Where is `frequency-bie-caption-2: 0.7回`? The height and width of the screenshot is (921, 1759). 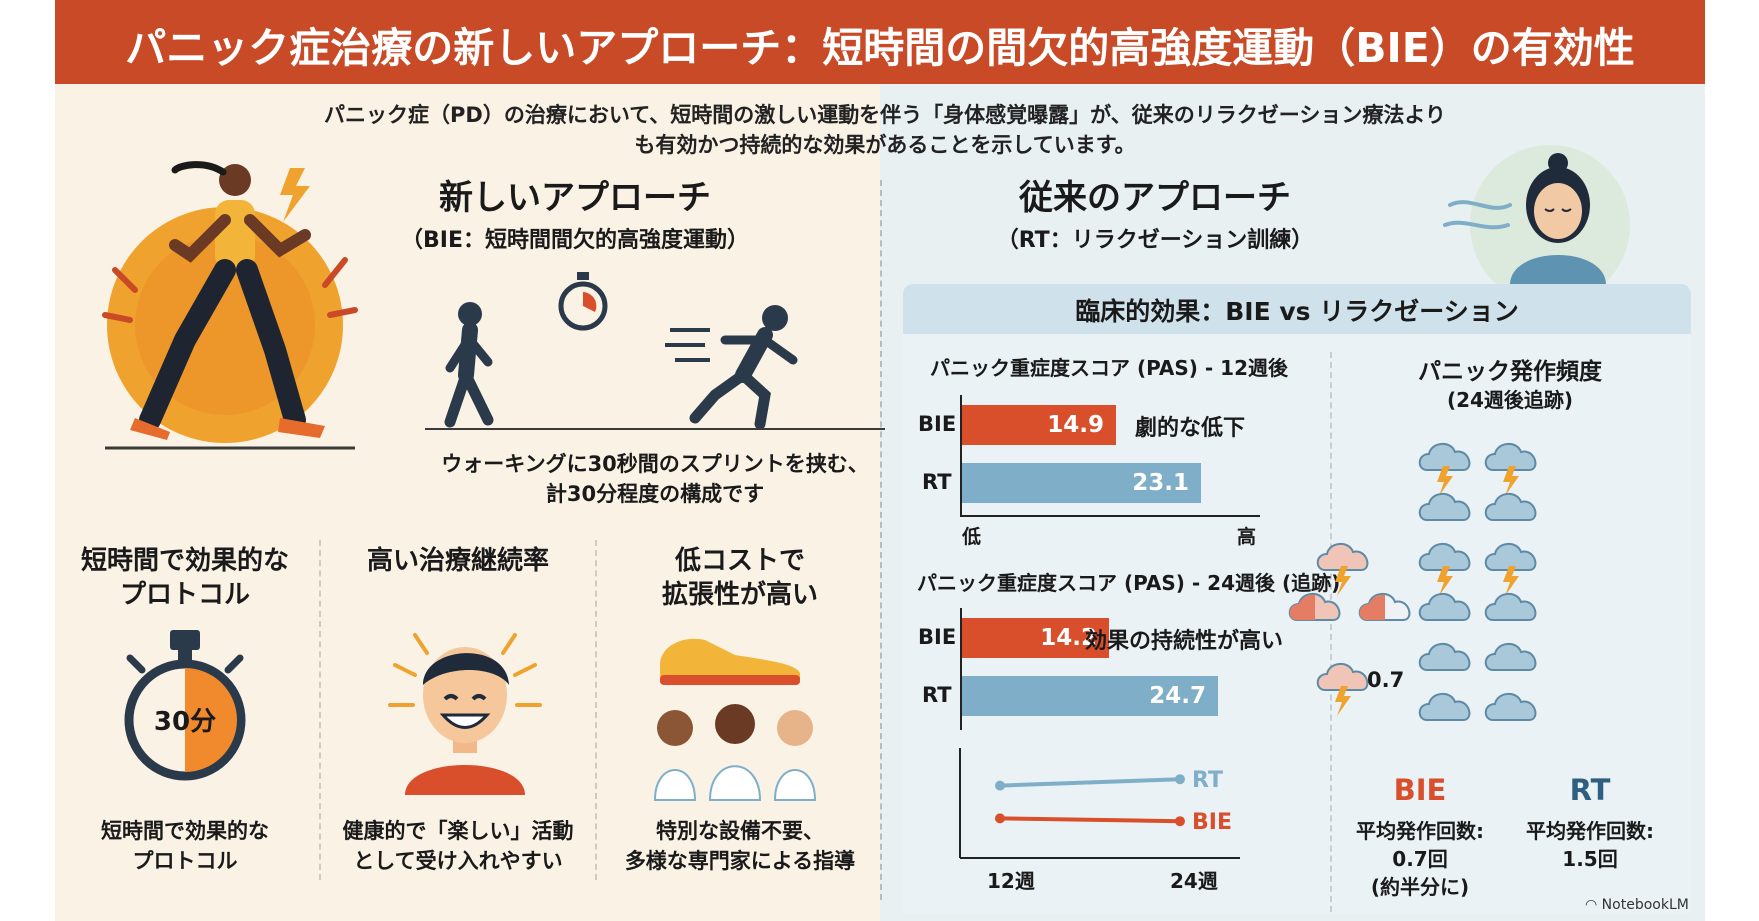 frequency-bie-caption-2: 0.7回 is located at coordinates (1420, 859).